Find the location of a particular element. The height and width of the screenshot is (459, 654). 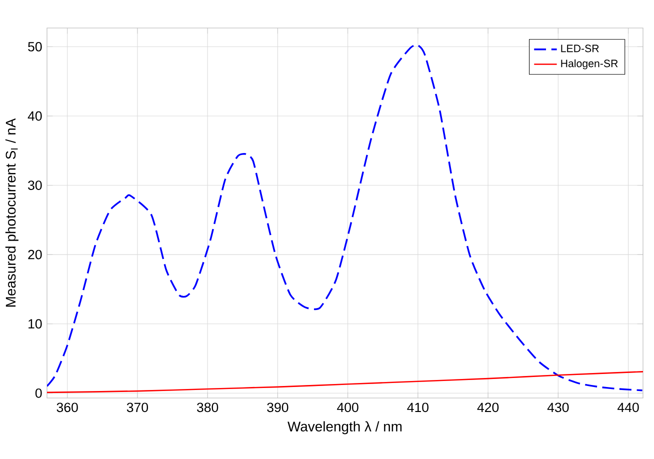

x-tick-label: 440 is located at coordinates (628, 407).